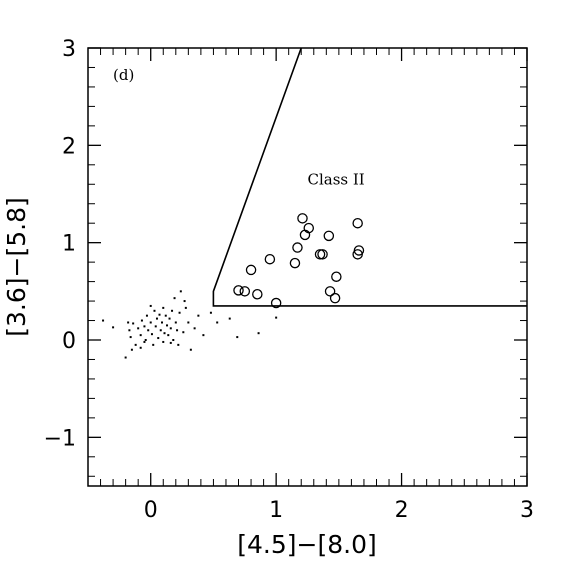 This screenshot has width=574, height=574. I want to click on data-points, so click(233, 286).